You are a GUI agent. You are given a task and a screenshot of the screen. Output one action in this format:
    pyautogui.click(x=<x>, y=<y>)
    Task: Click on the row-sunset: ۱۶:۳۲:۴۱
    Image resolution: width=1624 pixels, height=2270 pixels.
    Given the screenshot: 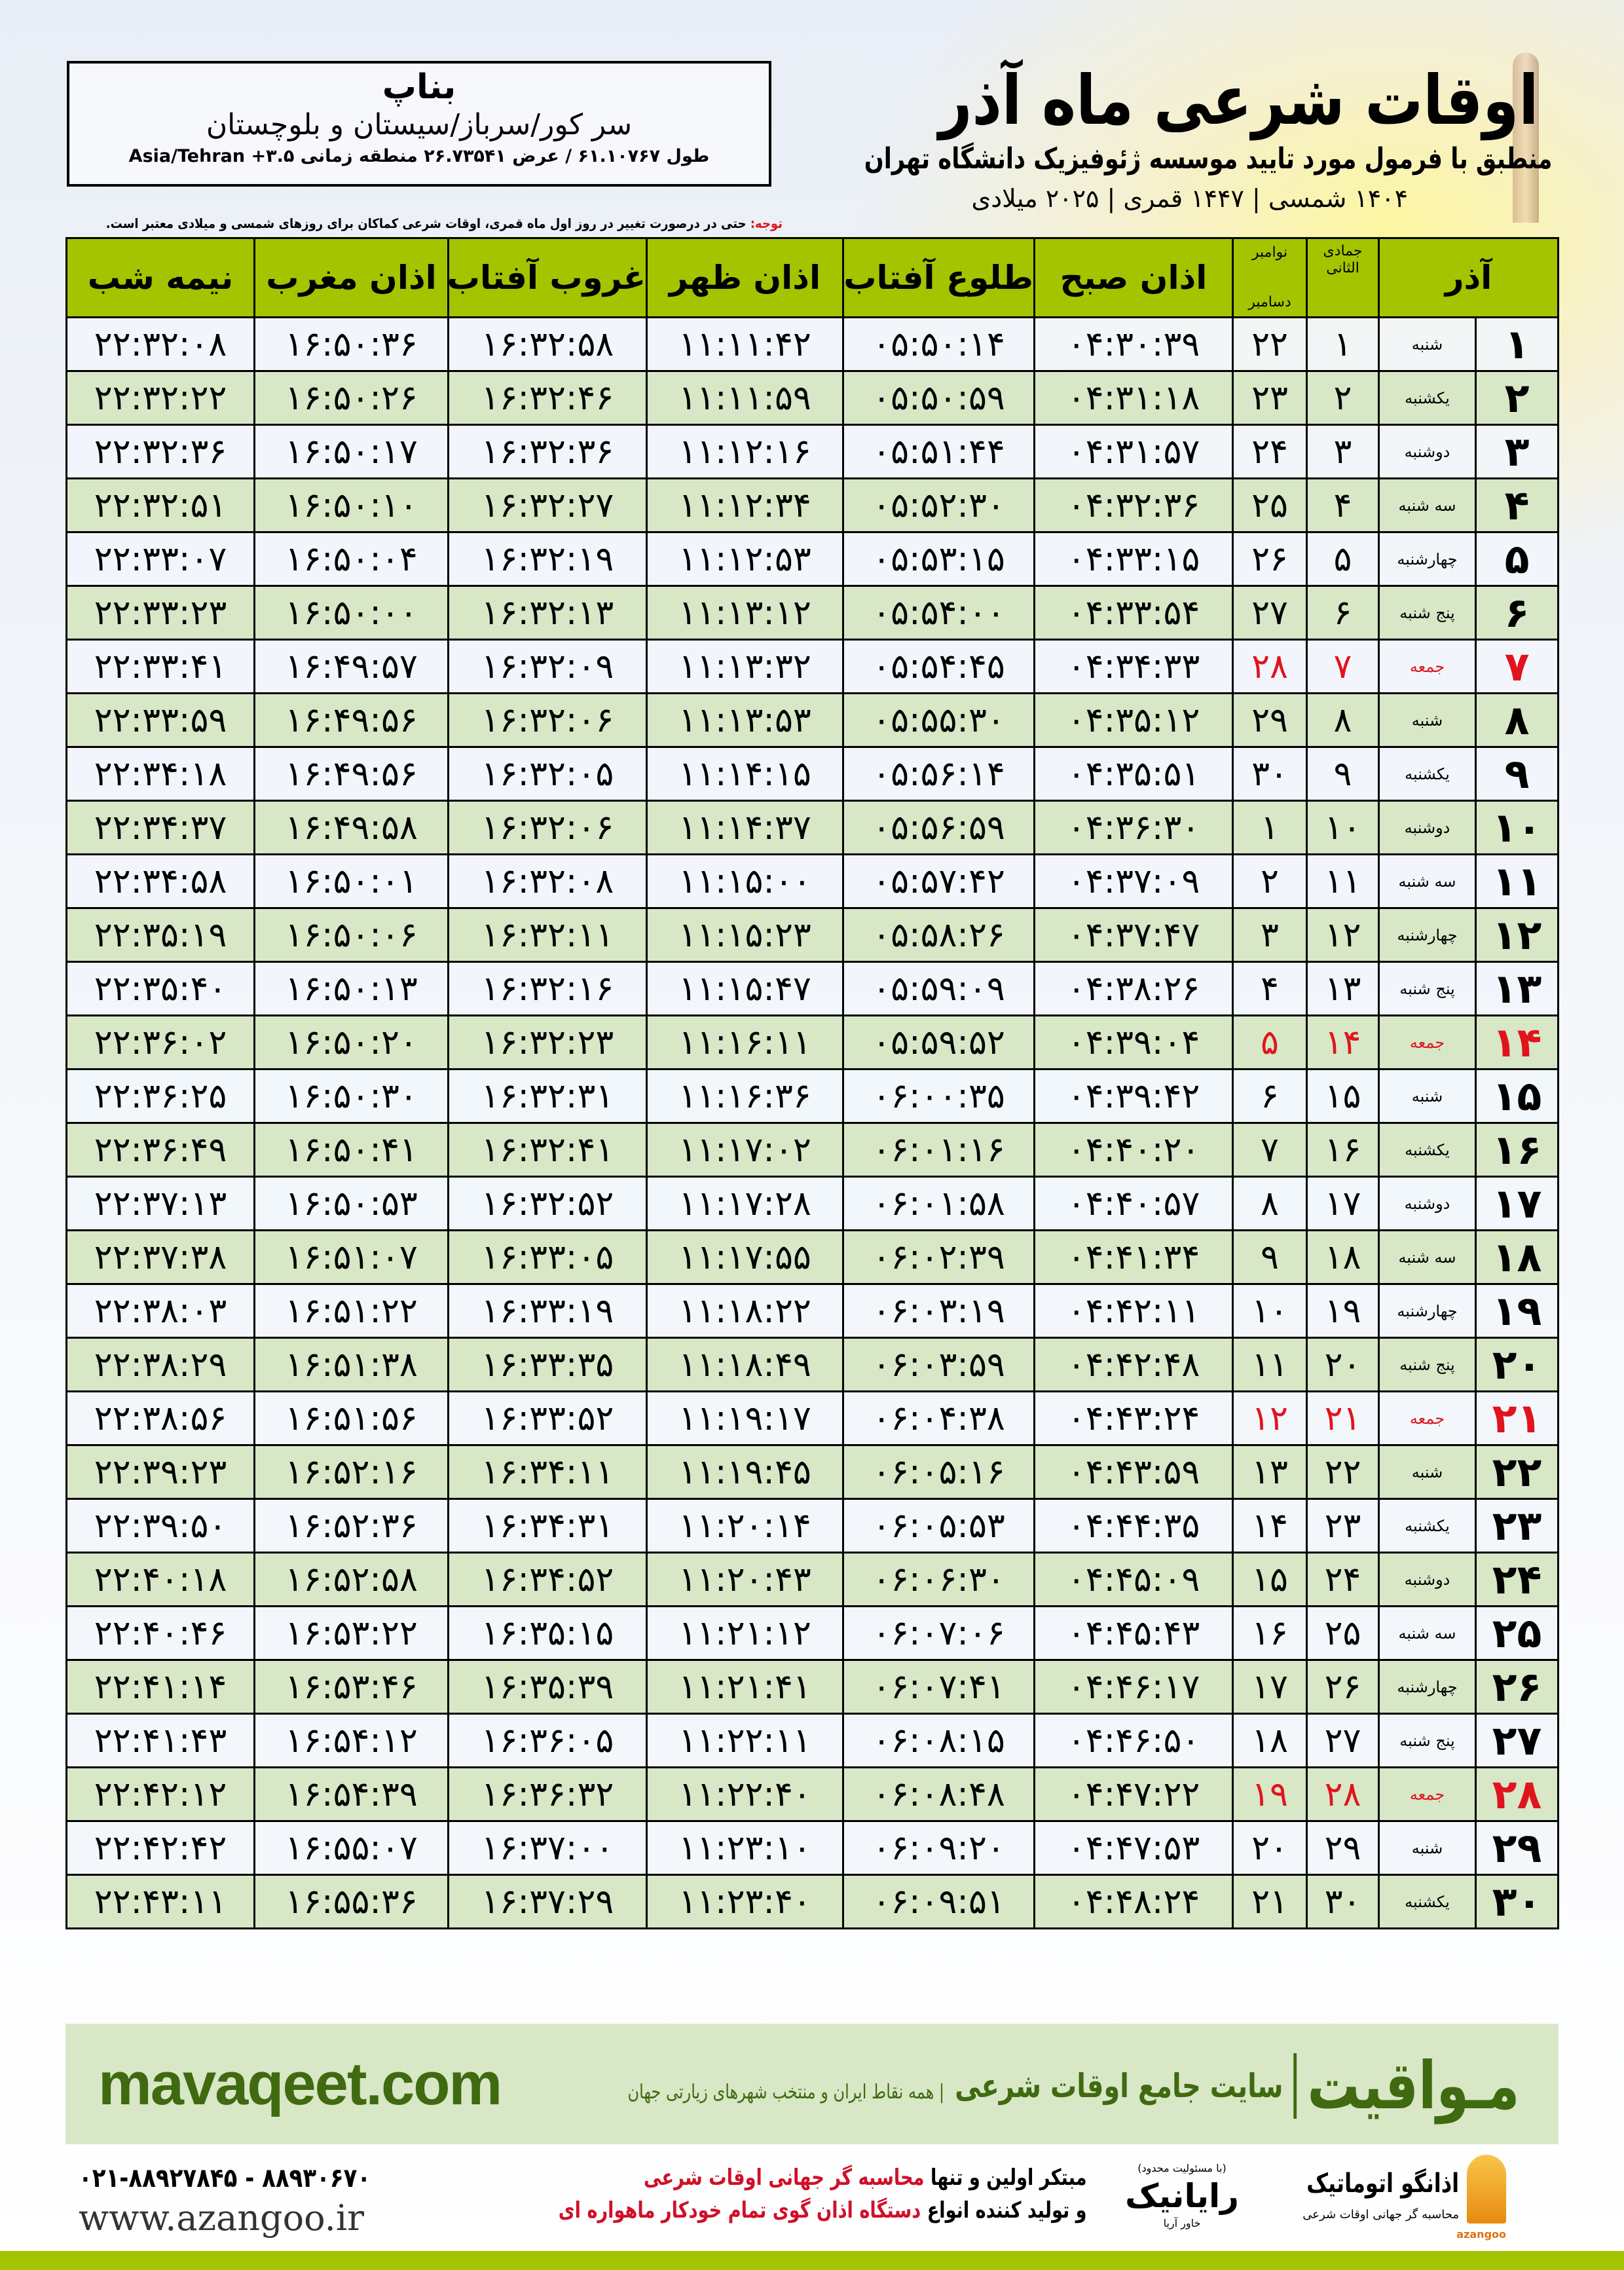 What is the action you would take?
    pyautogui.click(x=547, y=1150)
    